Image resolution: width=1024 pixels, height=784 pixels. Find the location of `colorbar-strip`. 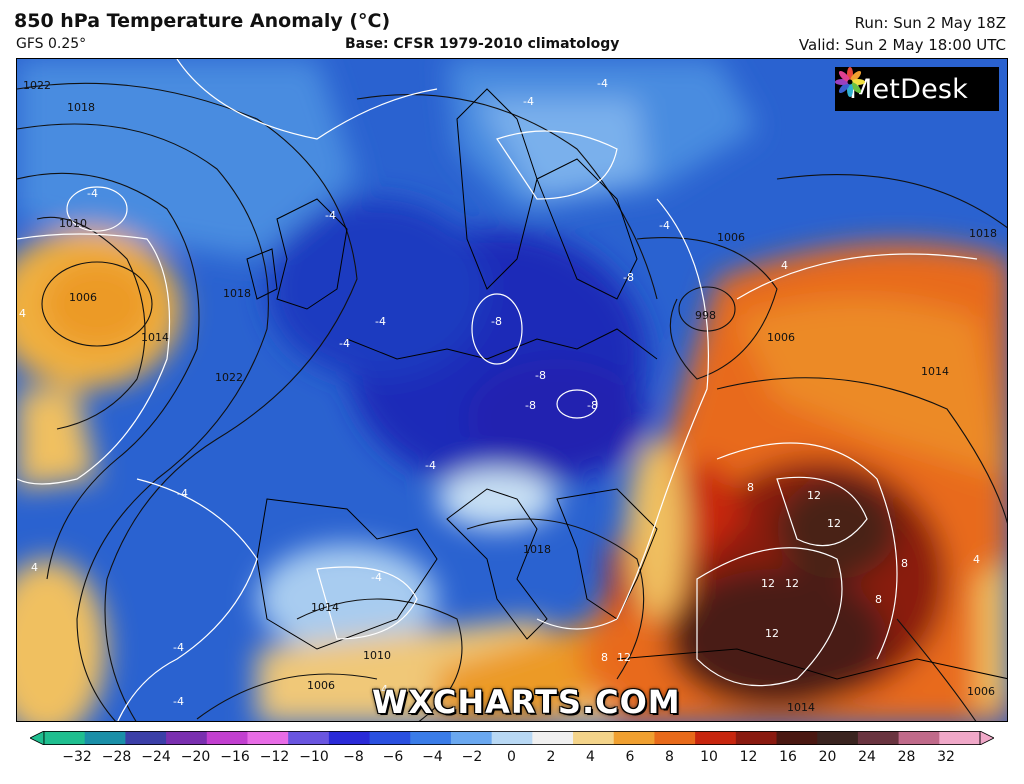

colorbar-strip is located at coordinates (512, 738).